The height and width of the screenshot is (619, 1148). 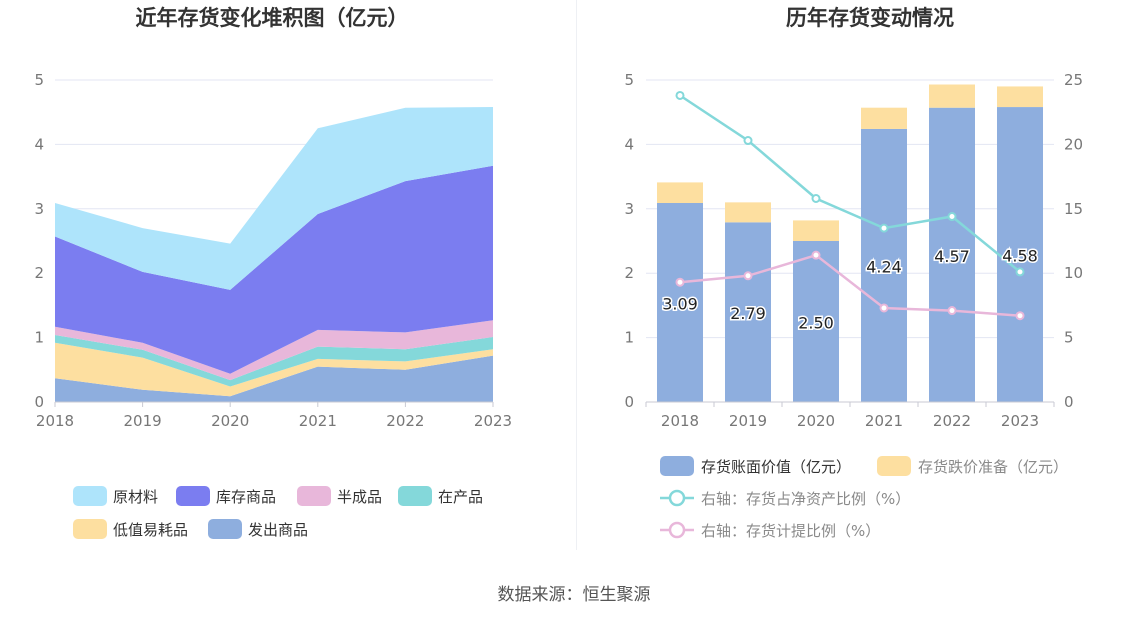 What do you see at coordinates (1073, 209) in the screenshot?
I see `right-right-y-tick-label: 15` at bounding box center [1073, 209].